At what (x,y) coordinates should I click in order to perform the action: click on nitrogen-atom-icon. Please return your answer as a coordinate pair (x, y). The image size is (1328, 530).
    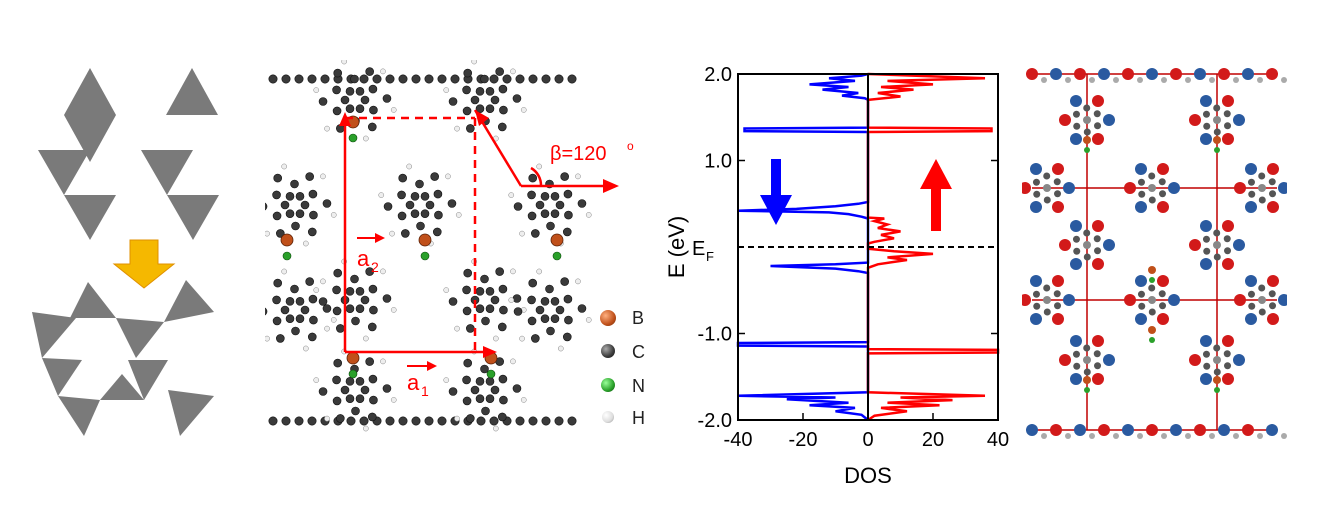
    Looking at the image, I should click on (608, 385).